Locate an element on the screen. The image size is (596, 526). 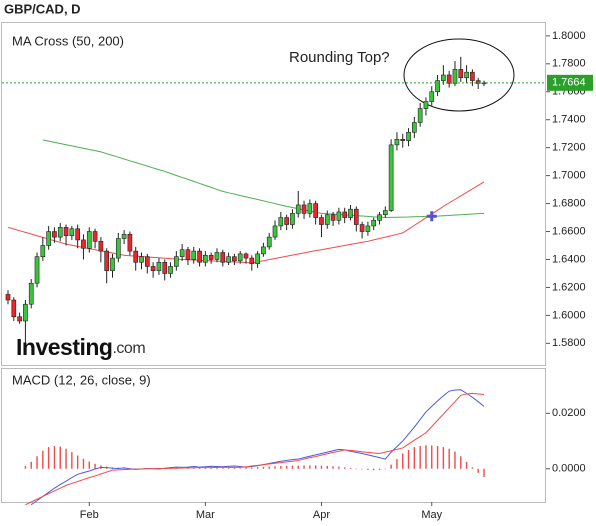
last-price-label: 1.7664 is located at coordinates (569, 83).